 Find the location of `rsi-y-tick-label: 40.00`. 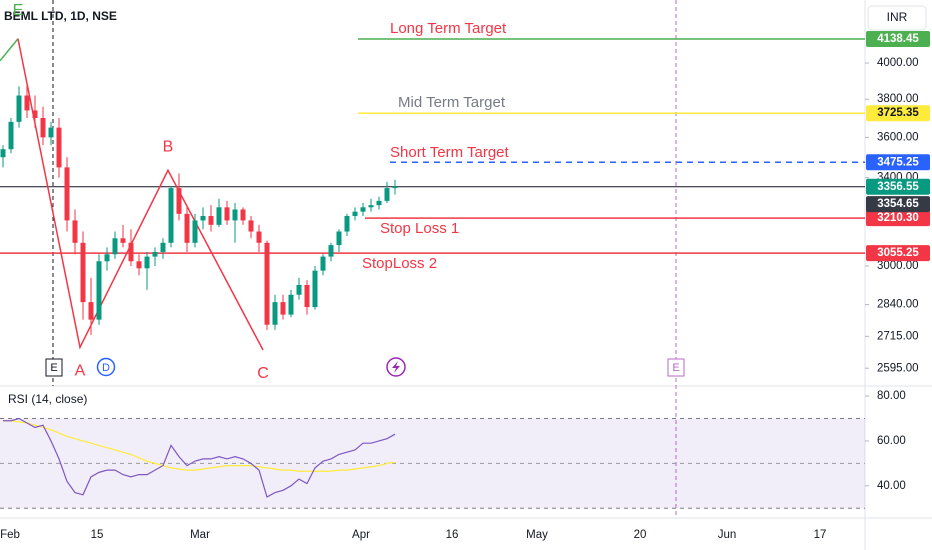

rsi-y-tick-label: 40.00 is located at coordinates (891, 486).